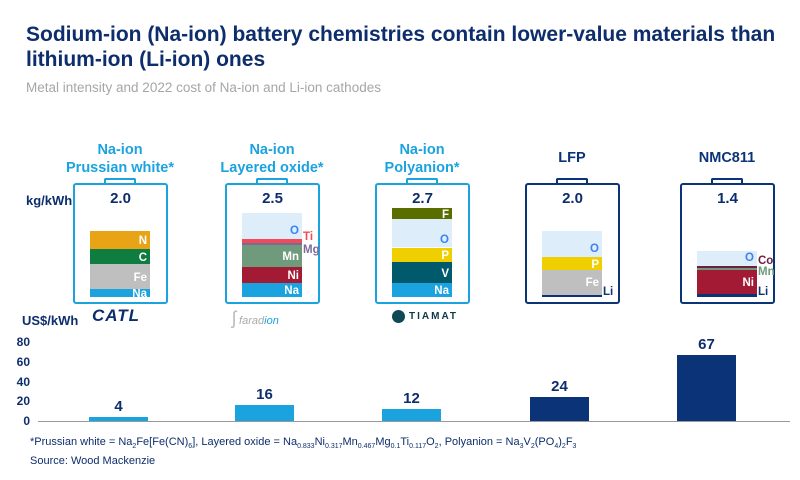 Image resolution: width=800 pixels, height=480 pixels. Describe the element at coordinates (120, 159) in the screenshot. I see `column-header: Na-ion Prussian white*` at that location.